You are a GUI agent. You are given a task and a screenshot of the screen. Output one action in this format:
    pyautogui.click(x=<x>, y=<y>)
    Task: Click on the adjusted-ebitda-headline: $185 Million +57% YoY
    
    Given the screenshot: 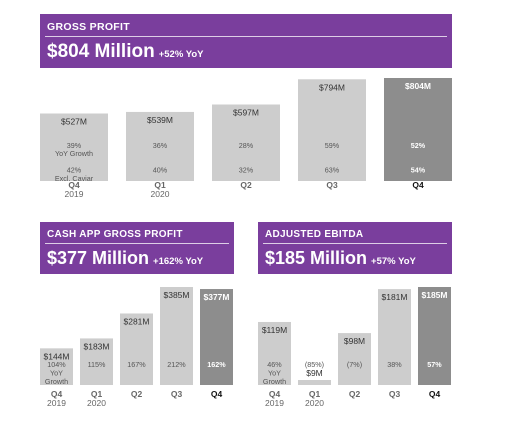 What is the action you would take?
    pyautogui.click(x=340, y=258)
    